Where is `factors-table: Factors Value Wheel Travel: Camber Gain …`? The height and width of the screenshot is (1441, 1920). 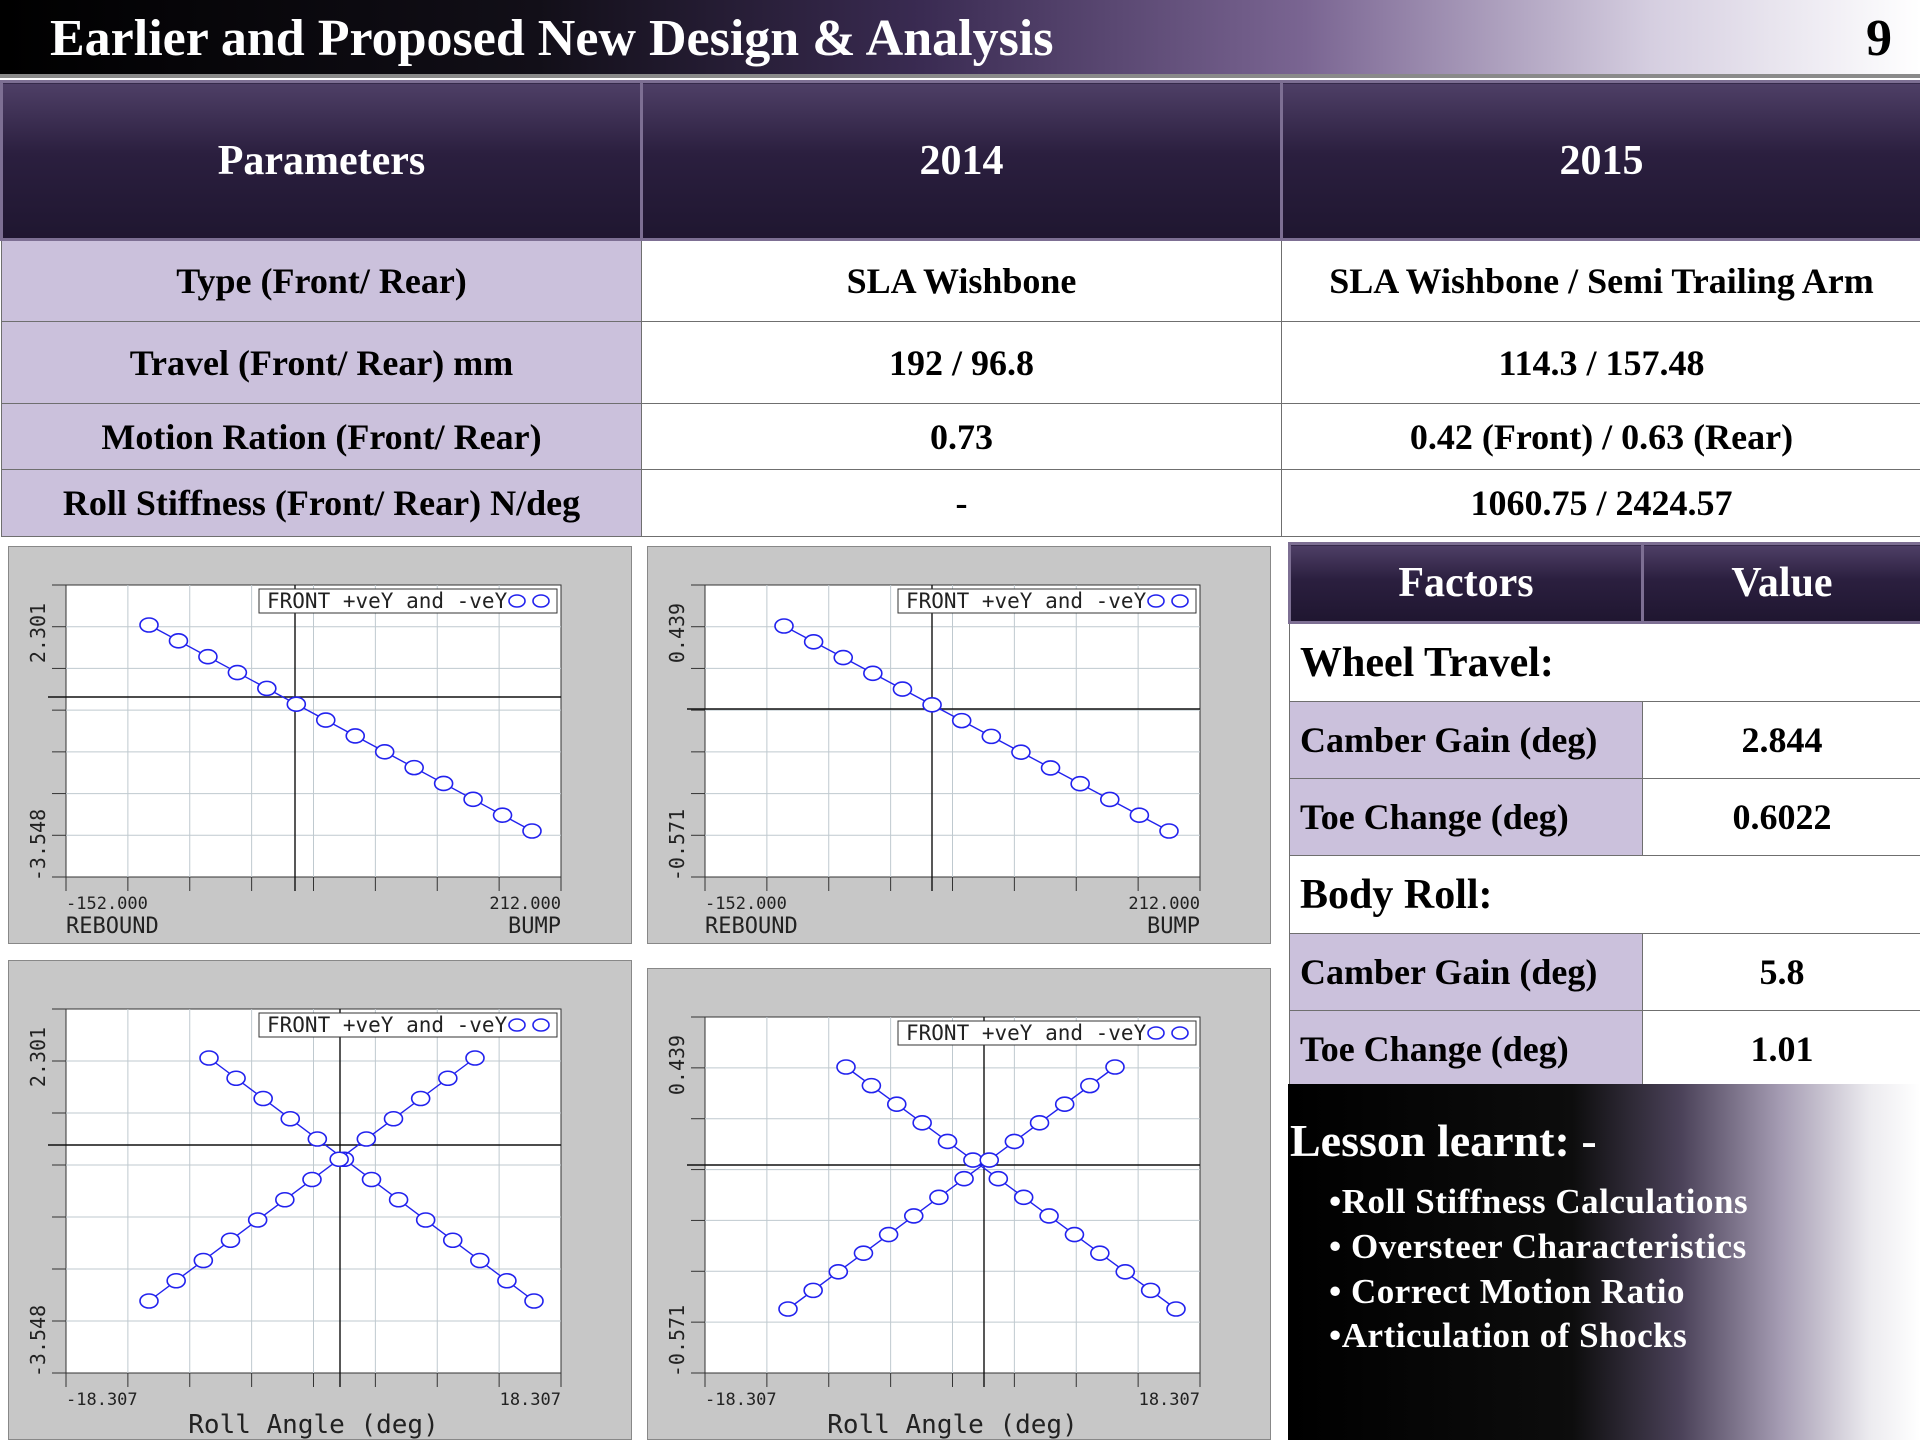
factors-table: Factors Value Wheel Travel: Camber Gain … is located at coordinates (1604, 815).